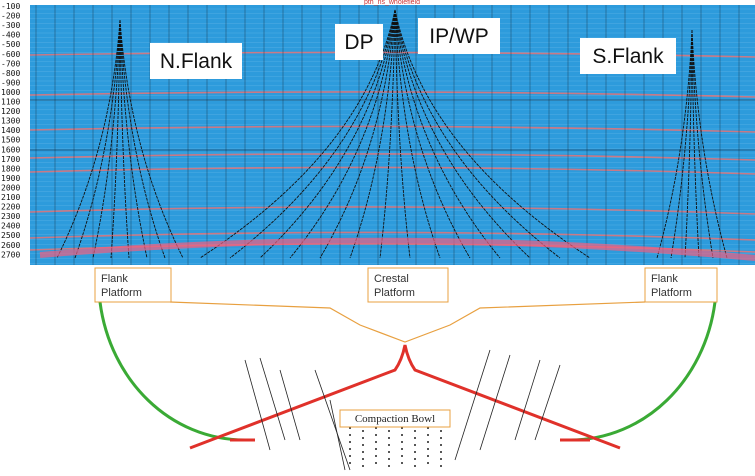 This screenshot has width=755, height=476. What do you see at coordinates (10, 6) in the screenshot?
I see `depth-label: -100` at bounding box center [10, 6].